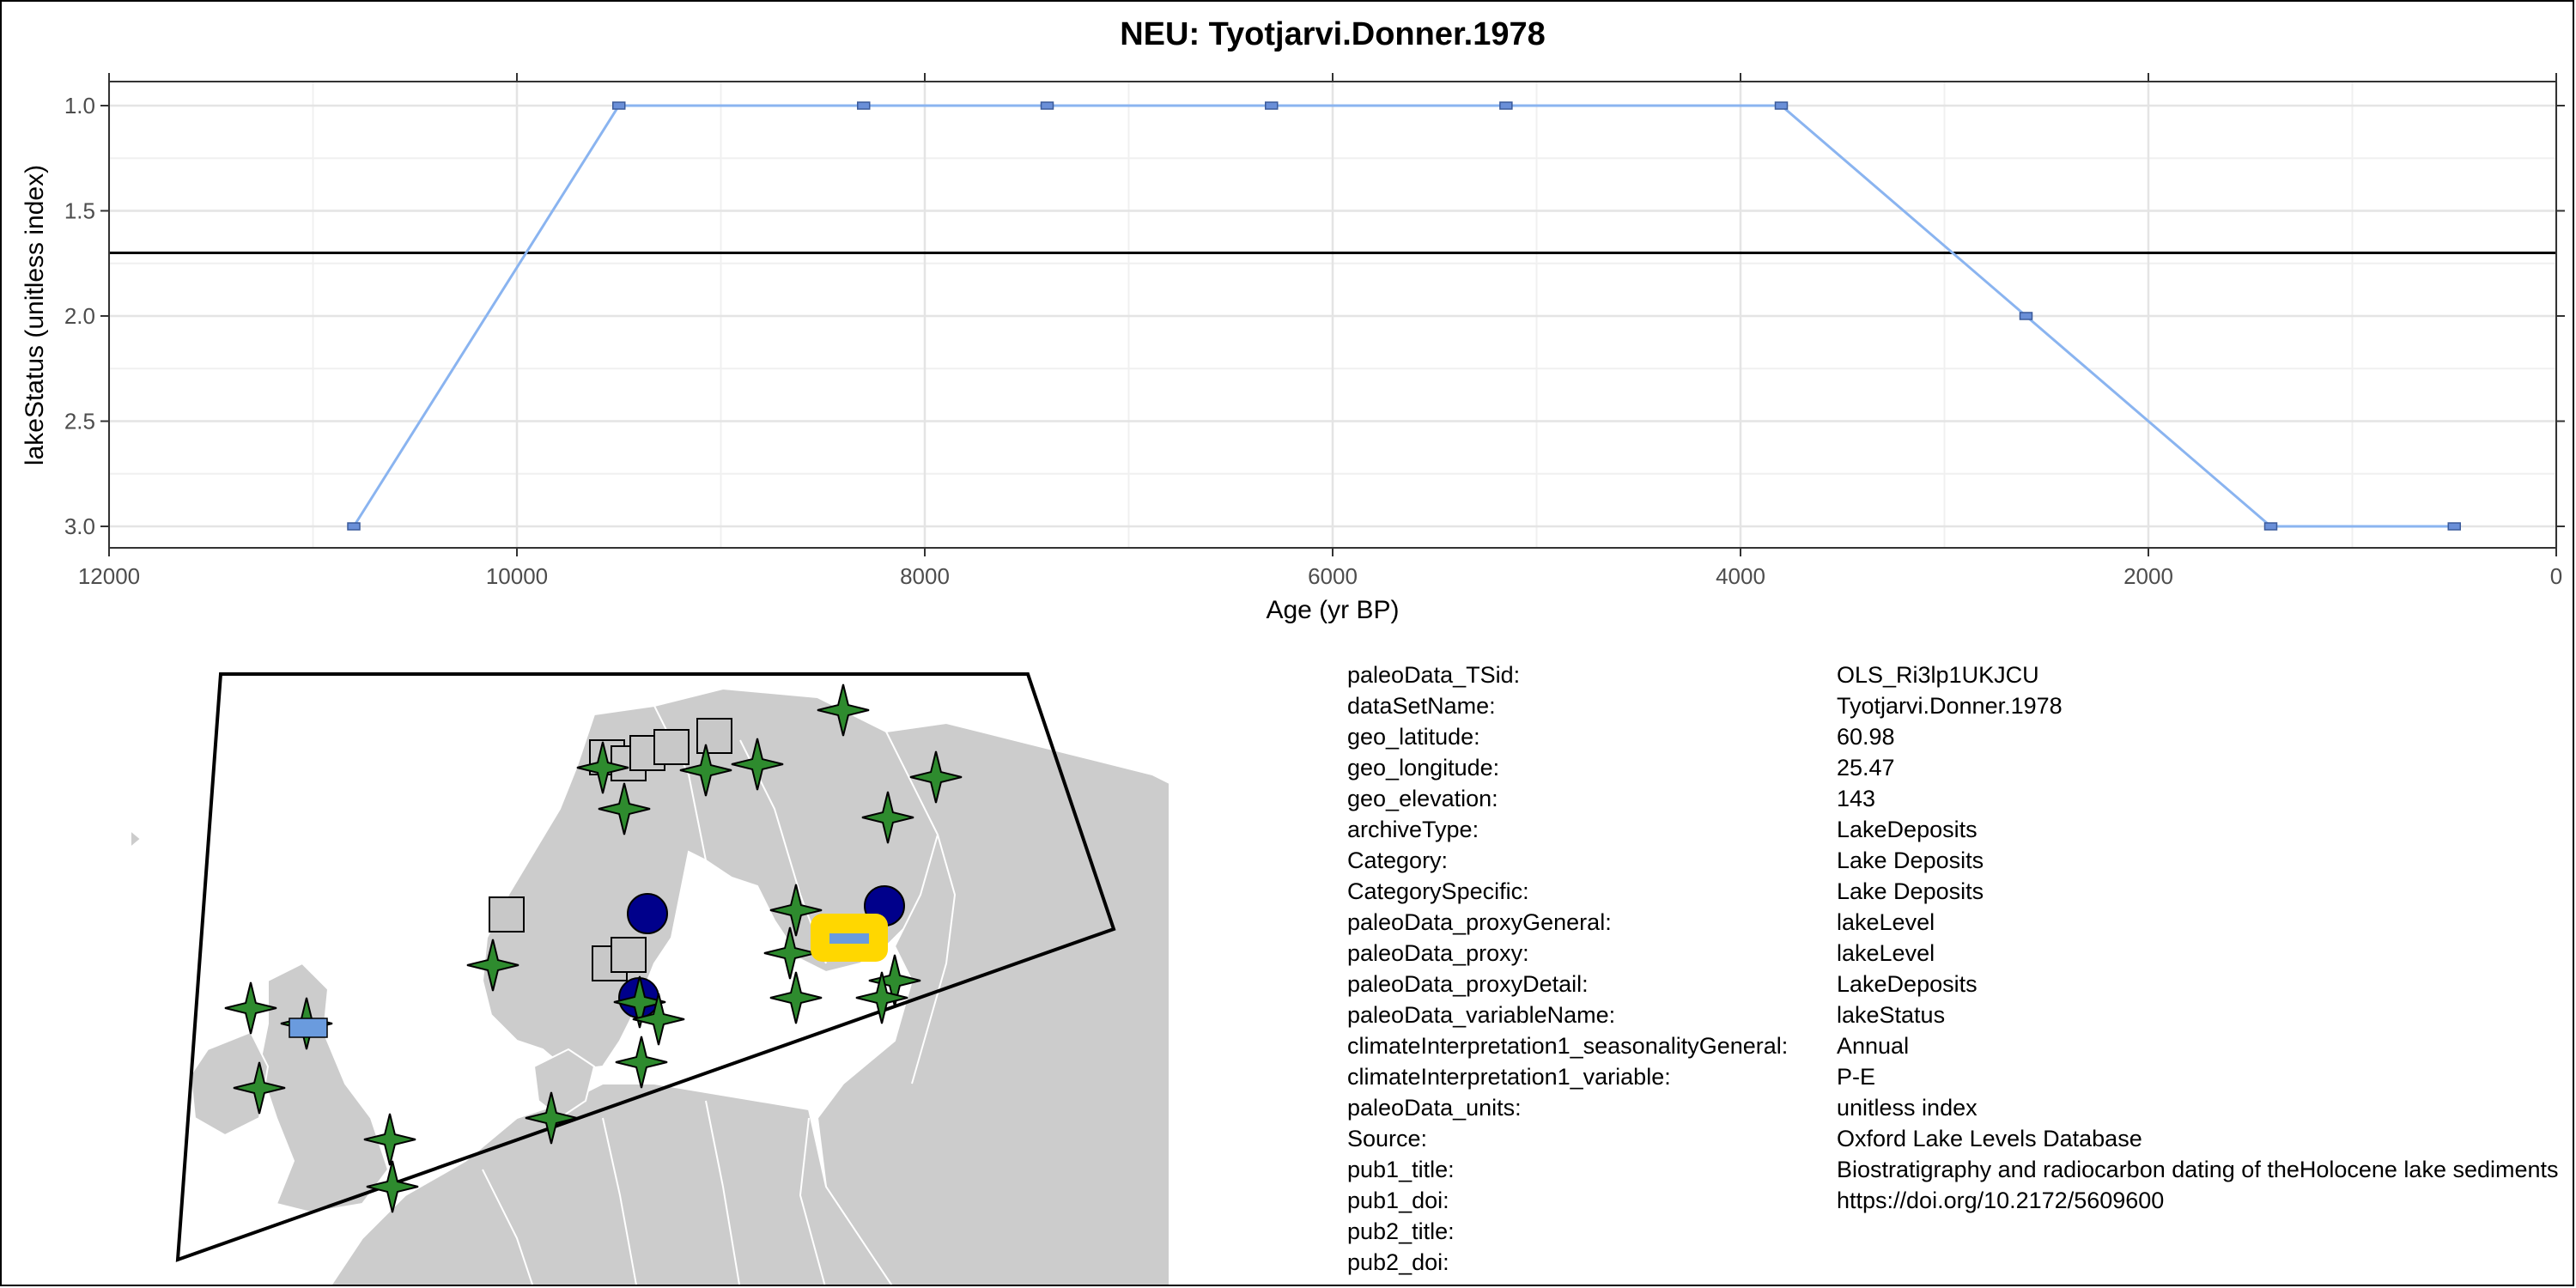 This screenshot has height=1288, width=2576. Describe the element at coordinates (594, 948) in the screenshot. I see `site-markers` at that location.